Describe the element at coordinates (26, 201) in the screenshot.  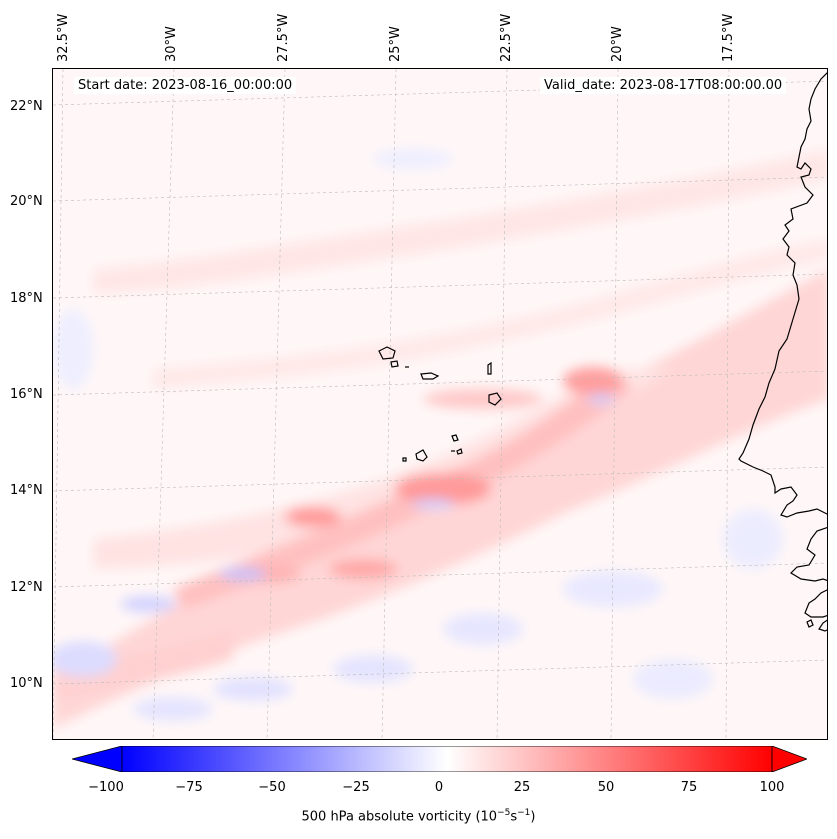
I see `lat-label-20n: 20°N` at that location.